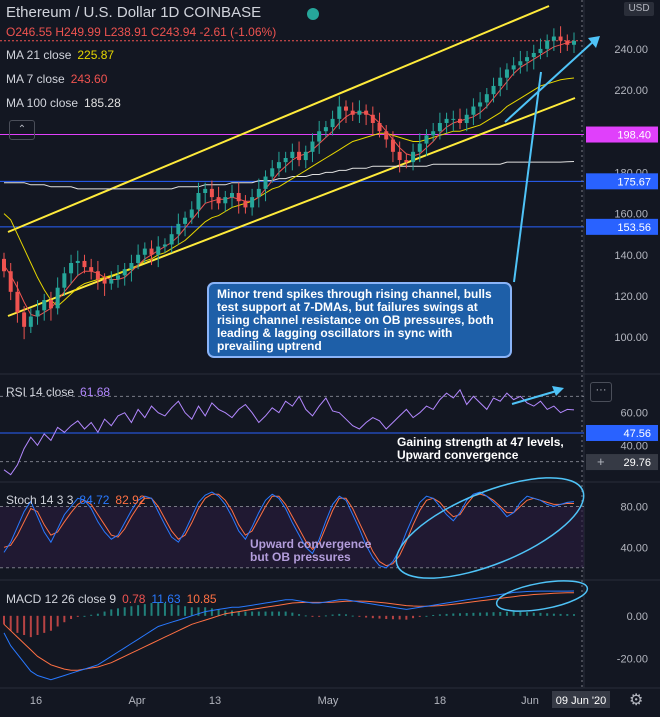 This screenshot has width=660, height=717. I want to click on macd-hist-value: 0.78, so click(134, 599).